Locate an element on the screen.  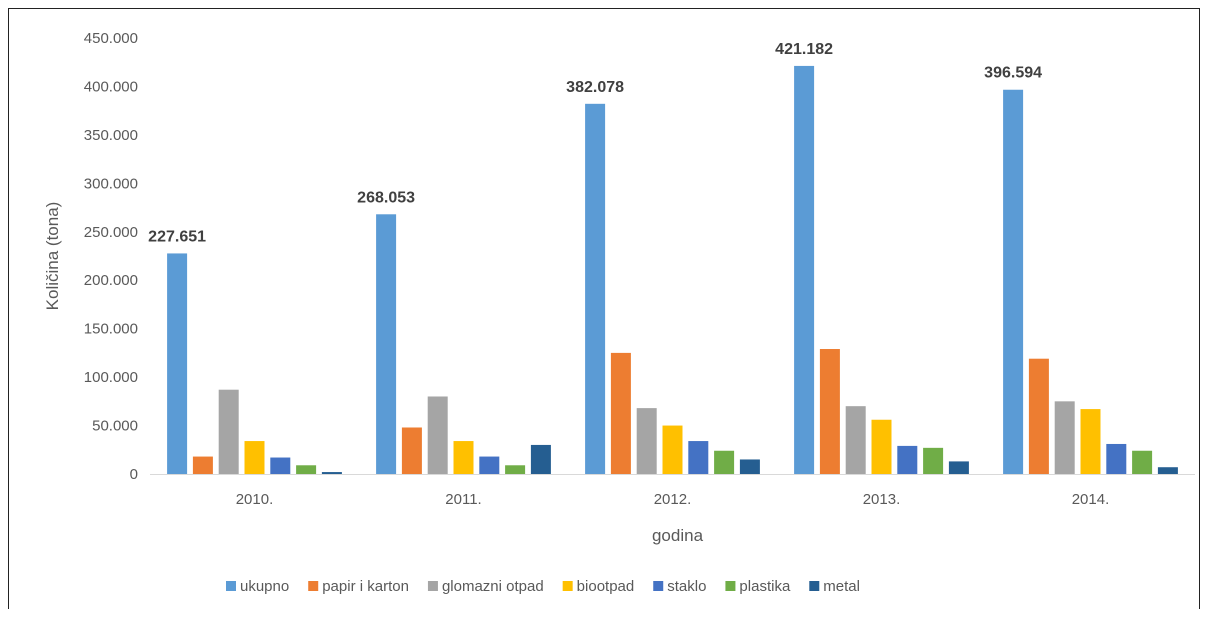
y-tick-label: 250.000 is located at coordinates (111, 232).